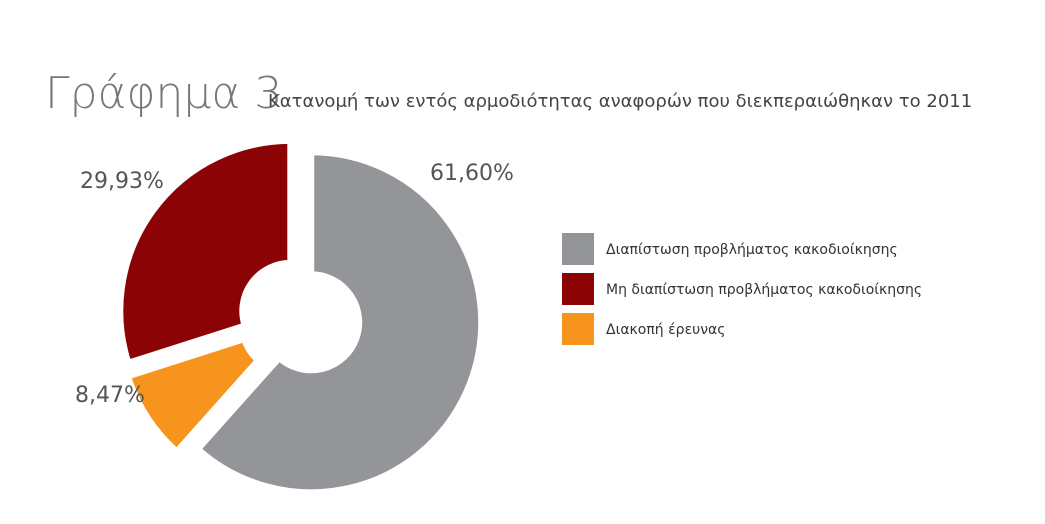 This screenshot has width=1045, height=524. What do you see at coordinates (163, 93) in the screenshot?
I see `chart-title: Γράφημα 3` at bounding box center [163, 93].